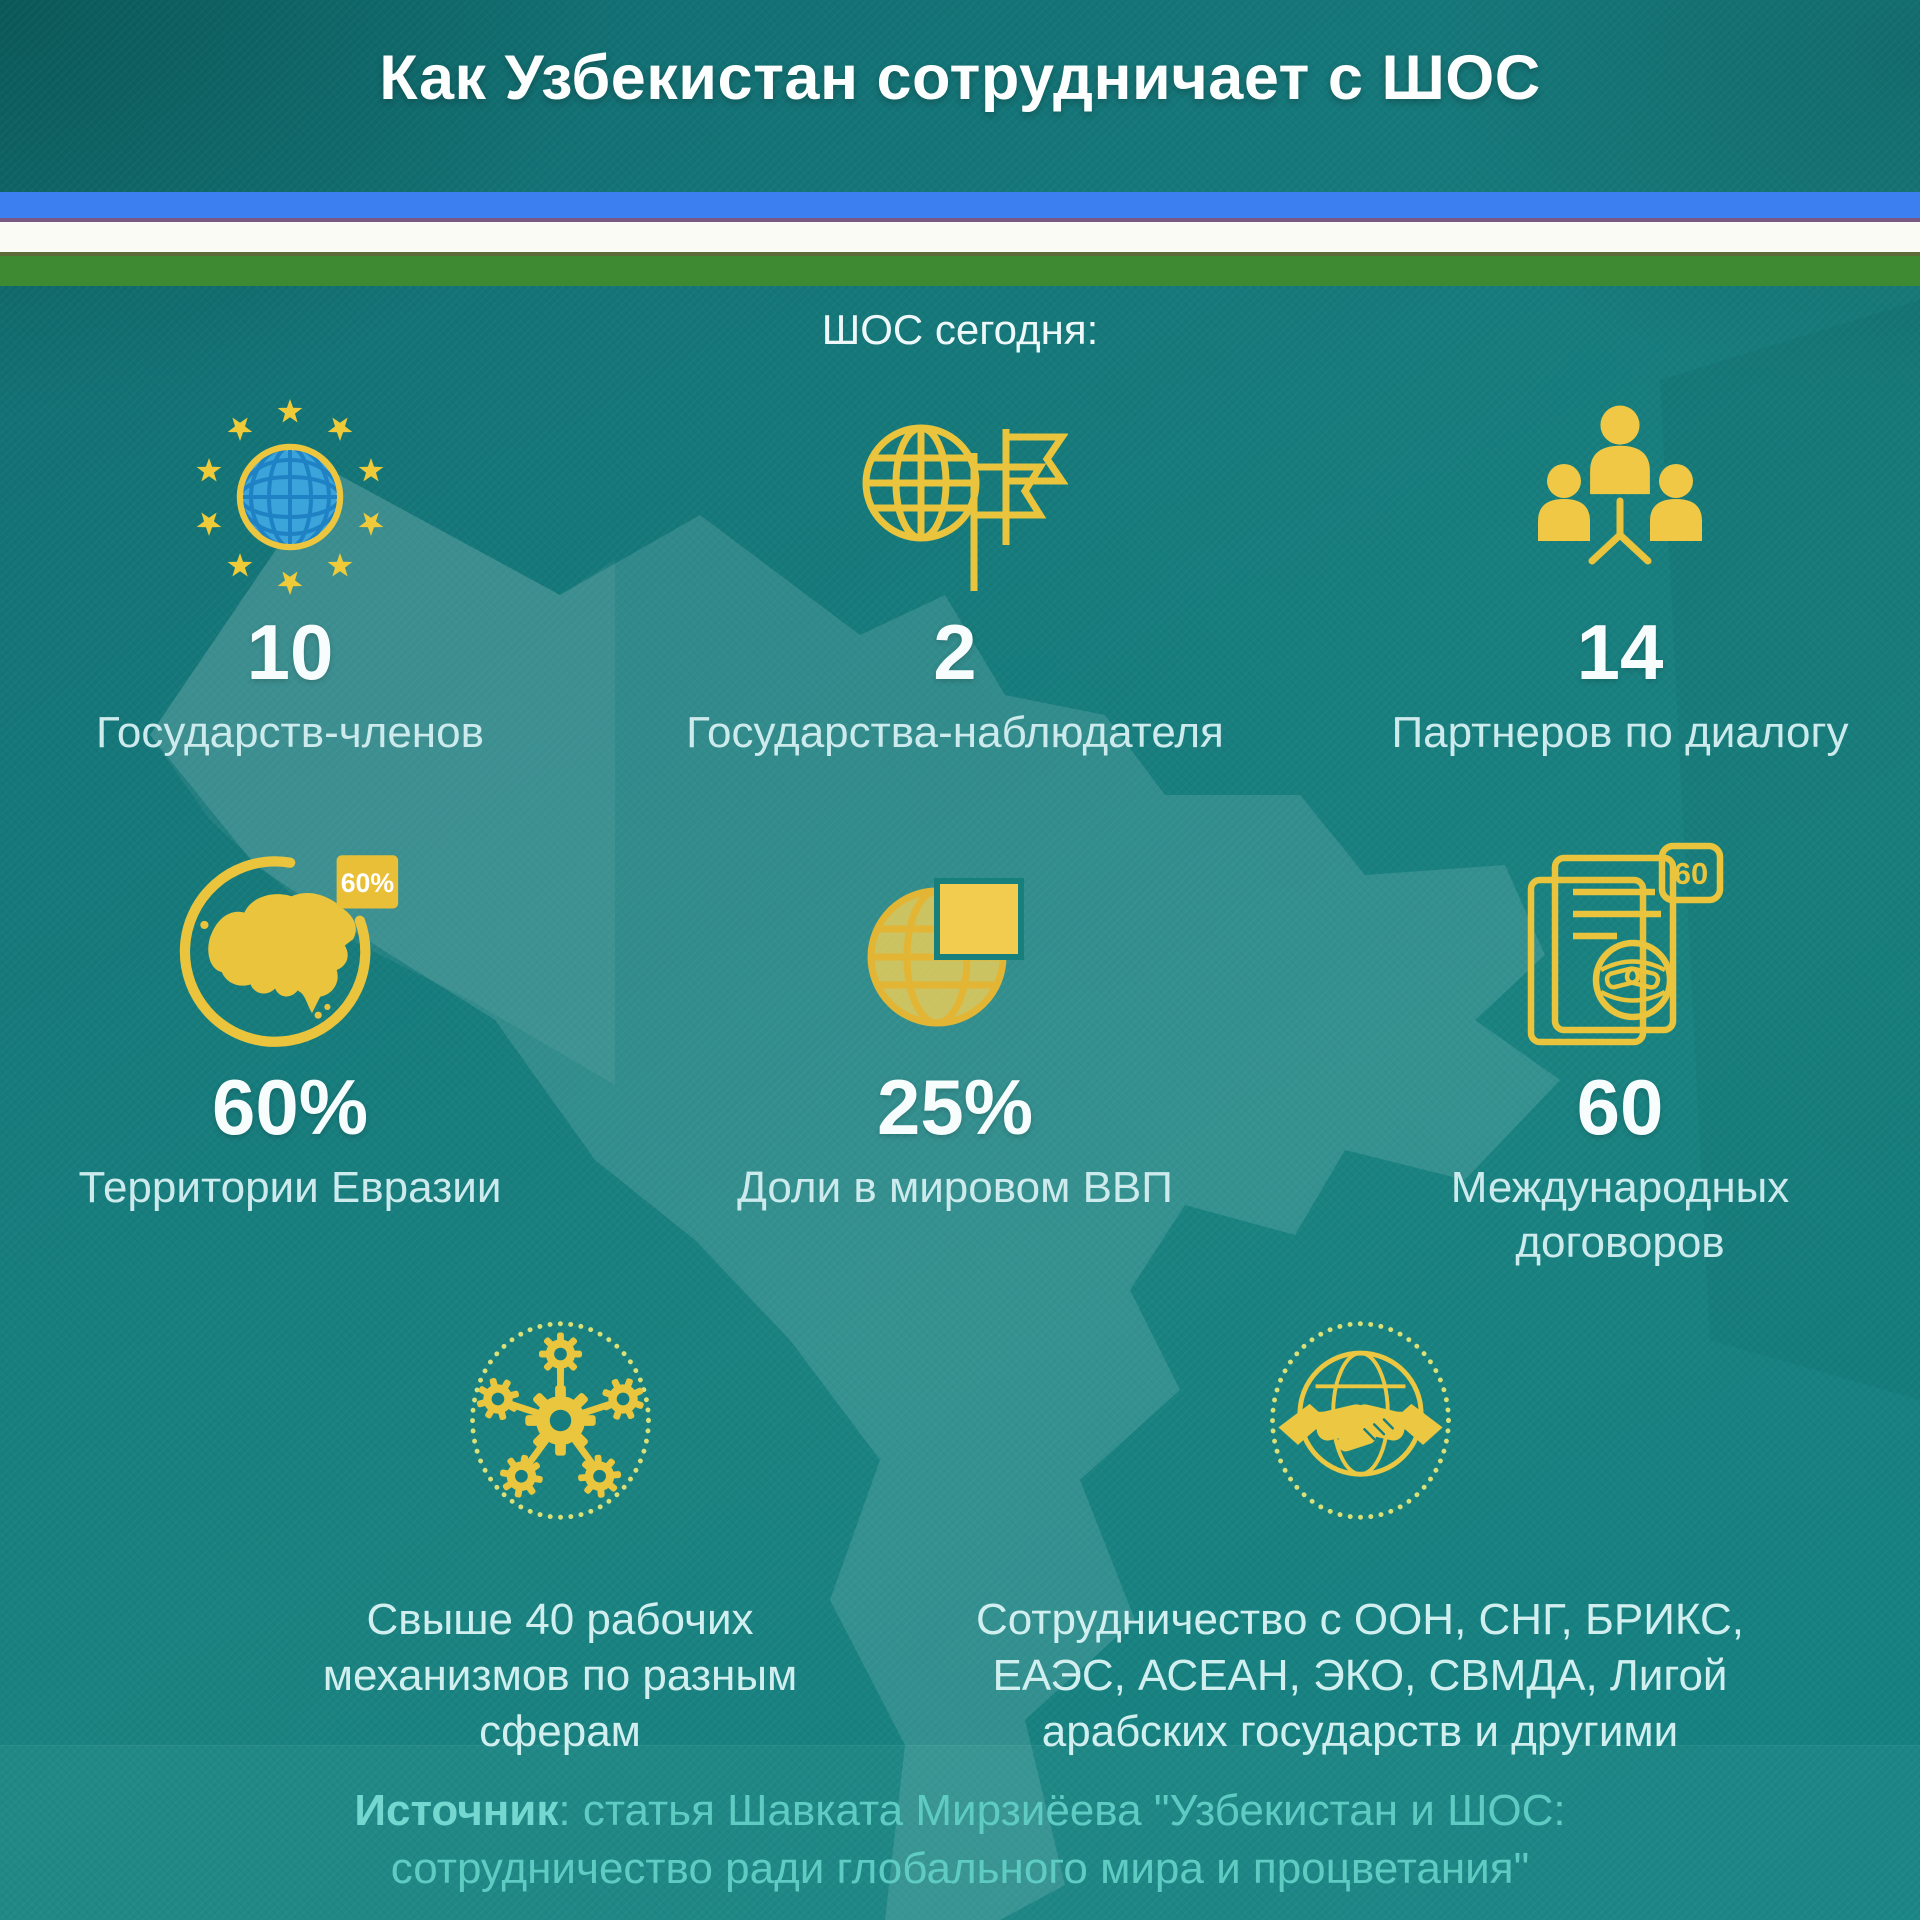 The width and height of the screenshot is (1920, 1920). I want to click on stat-label: Партнеров по диалогу, so click(1620, 732).